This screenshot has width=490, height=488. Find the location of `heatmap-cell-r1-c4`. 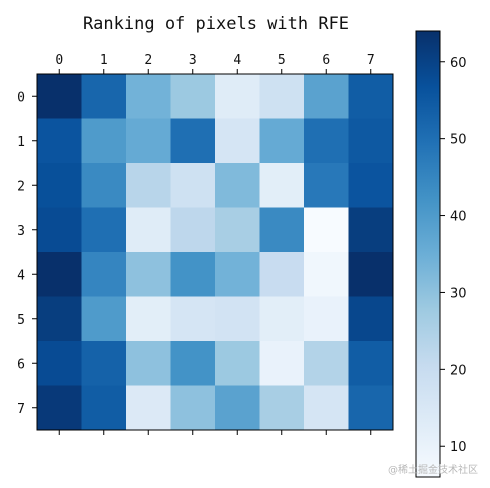

heatmap-cell-r1-c4 is located at coordinates (237, 141).